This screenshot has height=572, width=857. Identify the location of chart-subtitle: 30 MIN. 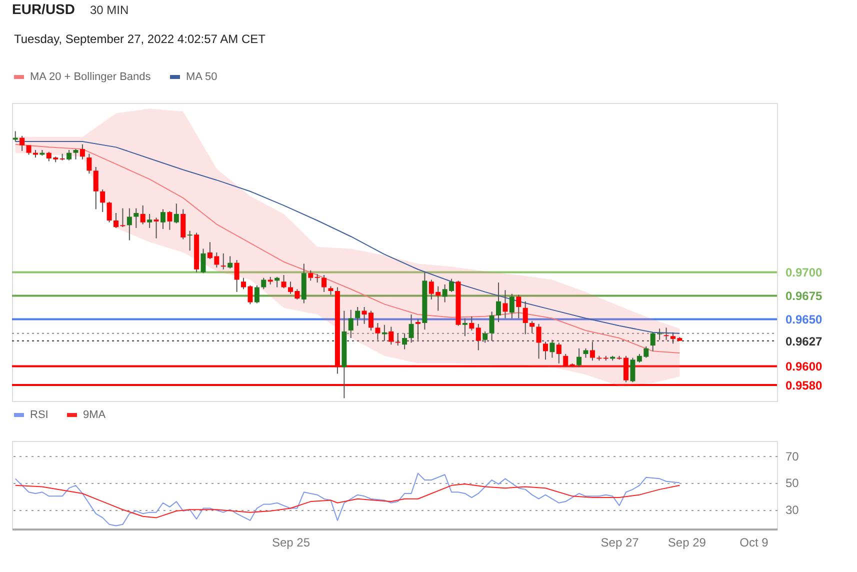
(109, 10).